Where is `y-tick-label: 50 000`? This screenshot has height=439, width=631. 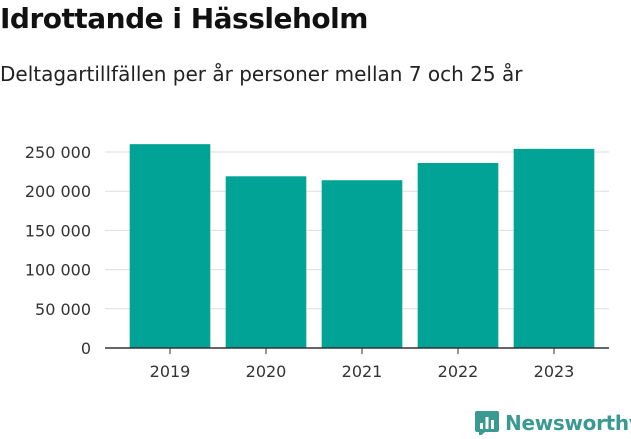
y-tick-label: 50 000 is located at coordinates (63, 309).